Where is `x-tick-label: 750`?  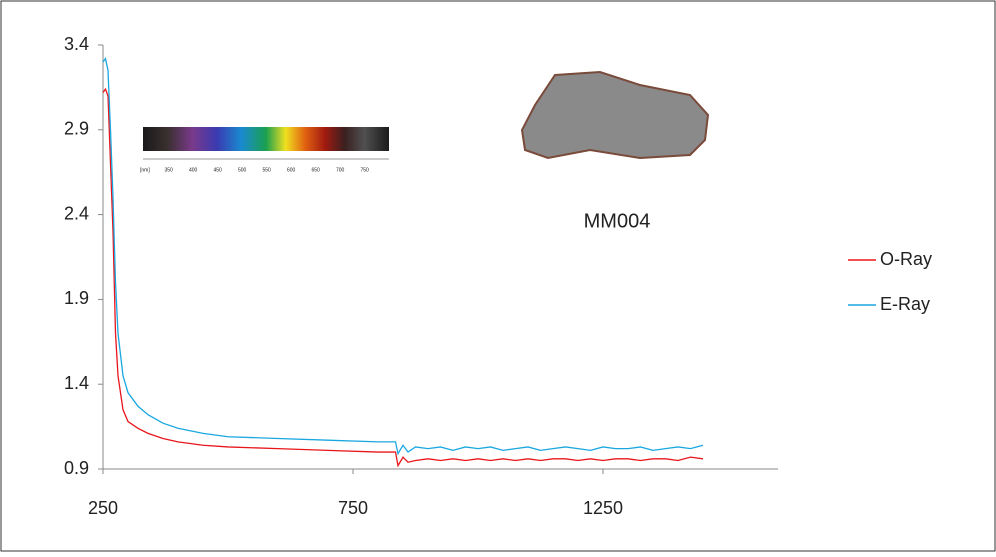
x-tick-label: 750 is located at coordinates (353, 508).